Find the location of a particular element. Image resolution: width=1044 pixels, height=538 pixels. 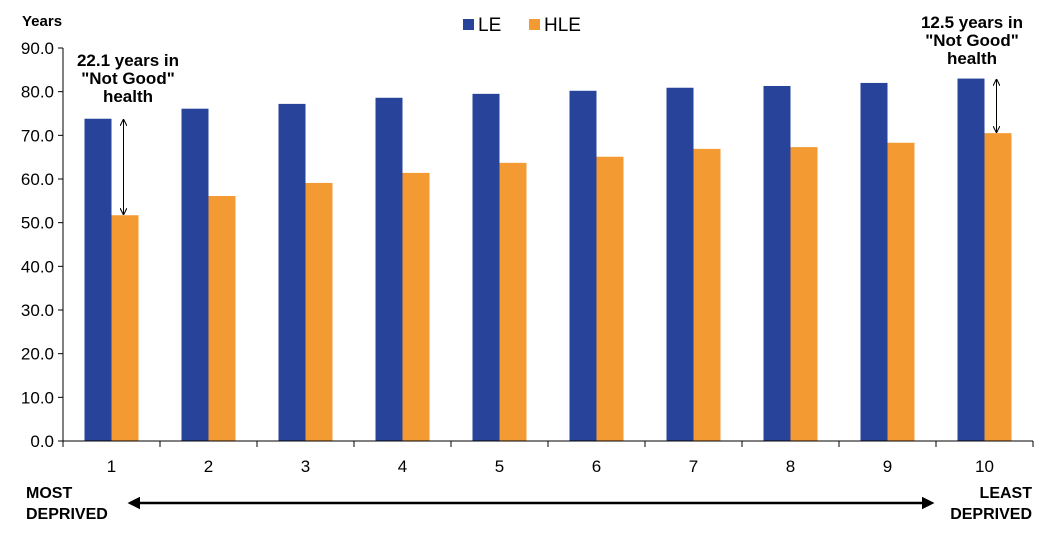

x-tick-label: 5 is located at coordinates (499, 466).